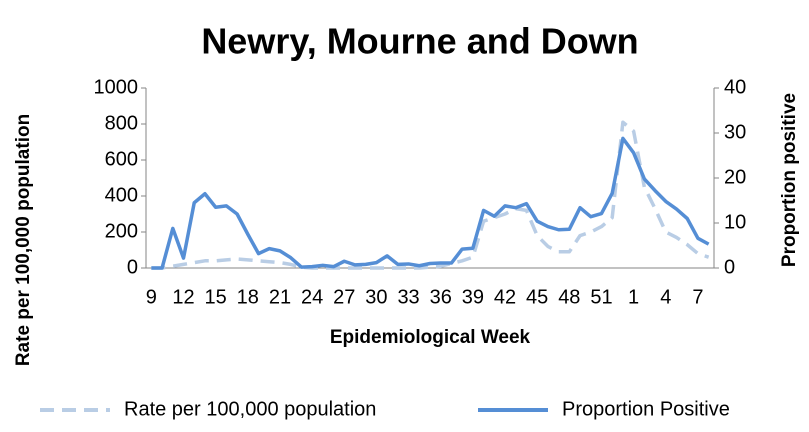 The height and width of the screenshot is (432, 809). Describe the element at coordinates (697, 297) in the screenshot. I see `x-tick-label: 7` at that location.